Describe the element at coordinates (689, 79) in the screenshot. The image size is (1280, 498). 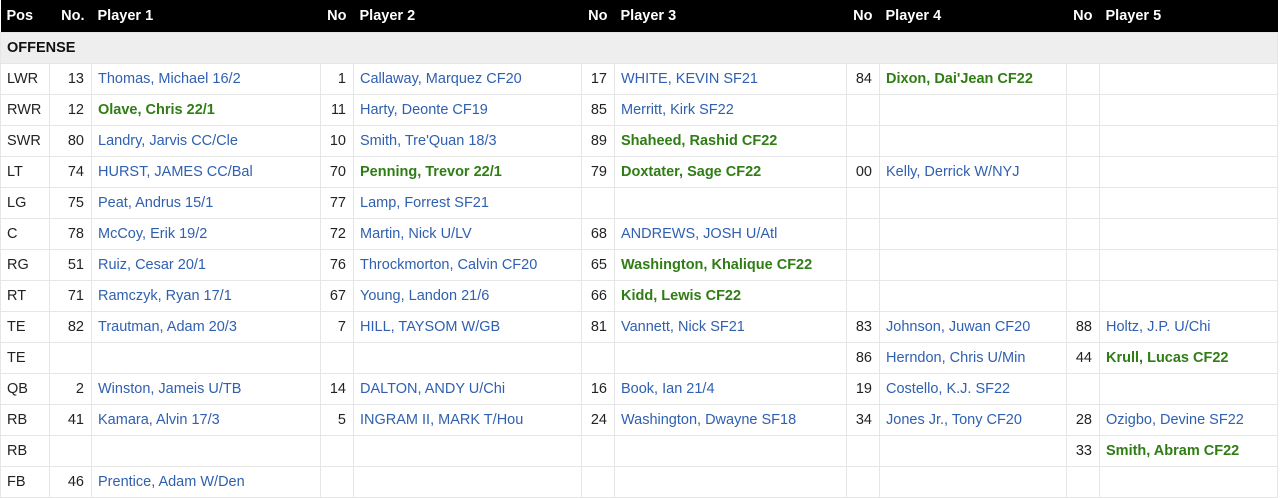
I see `player-link: WHITE, KEVIN SF21` at that location.